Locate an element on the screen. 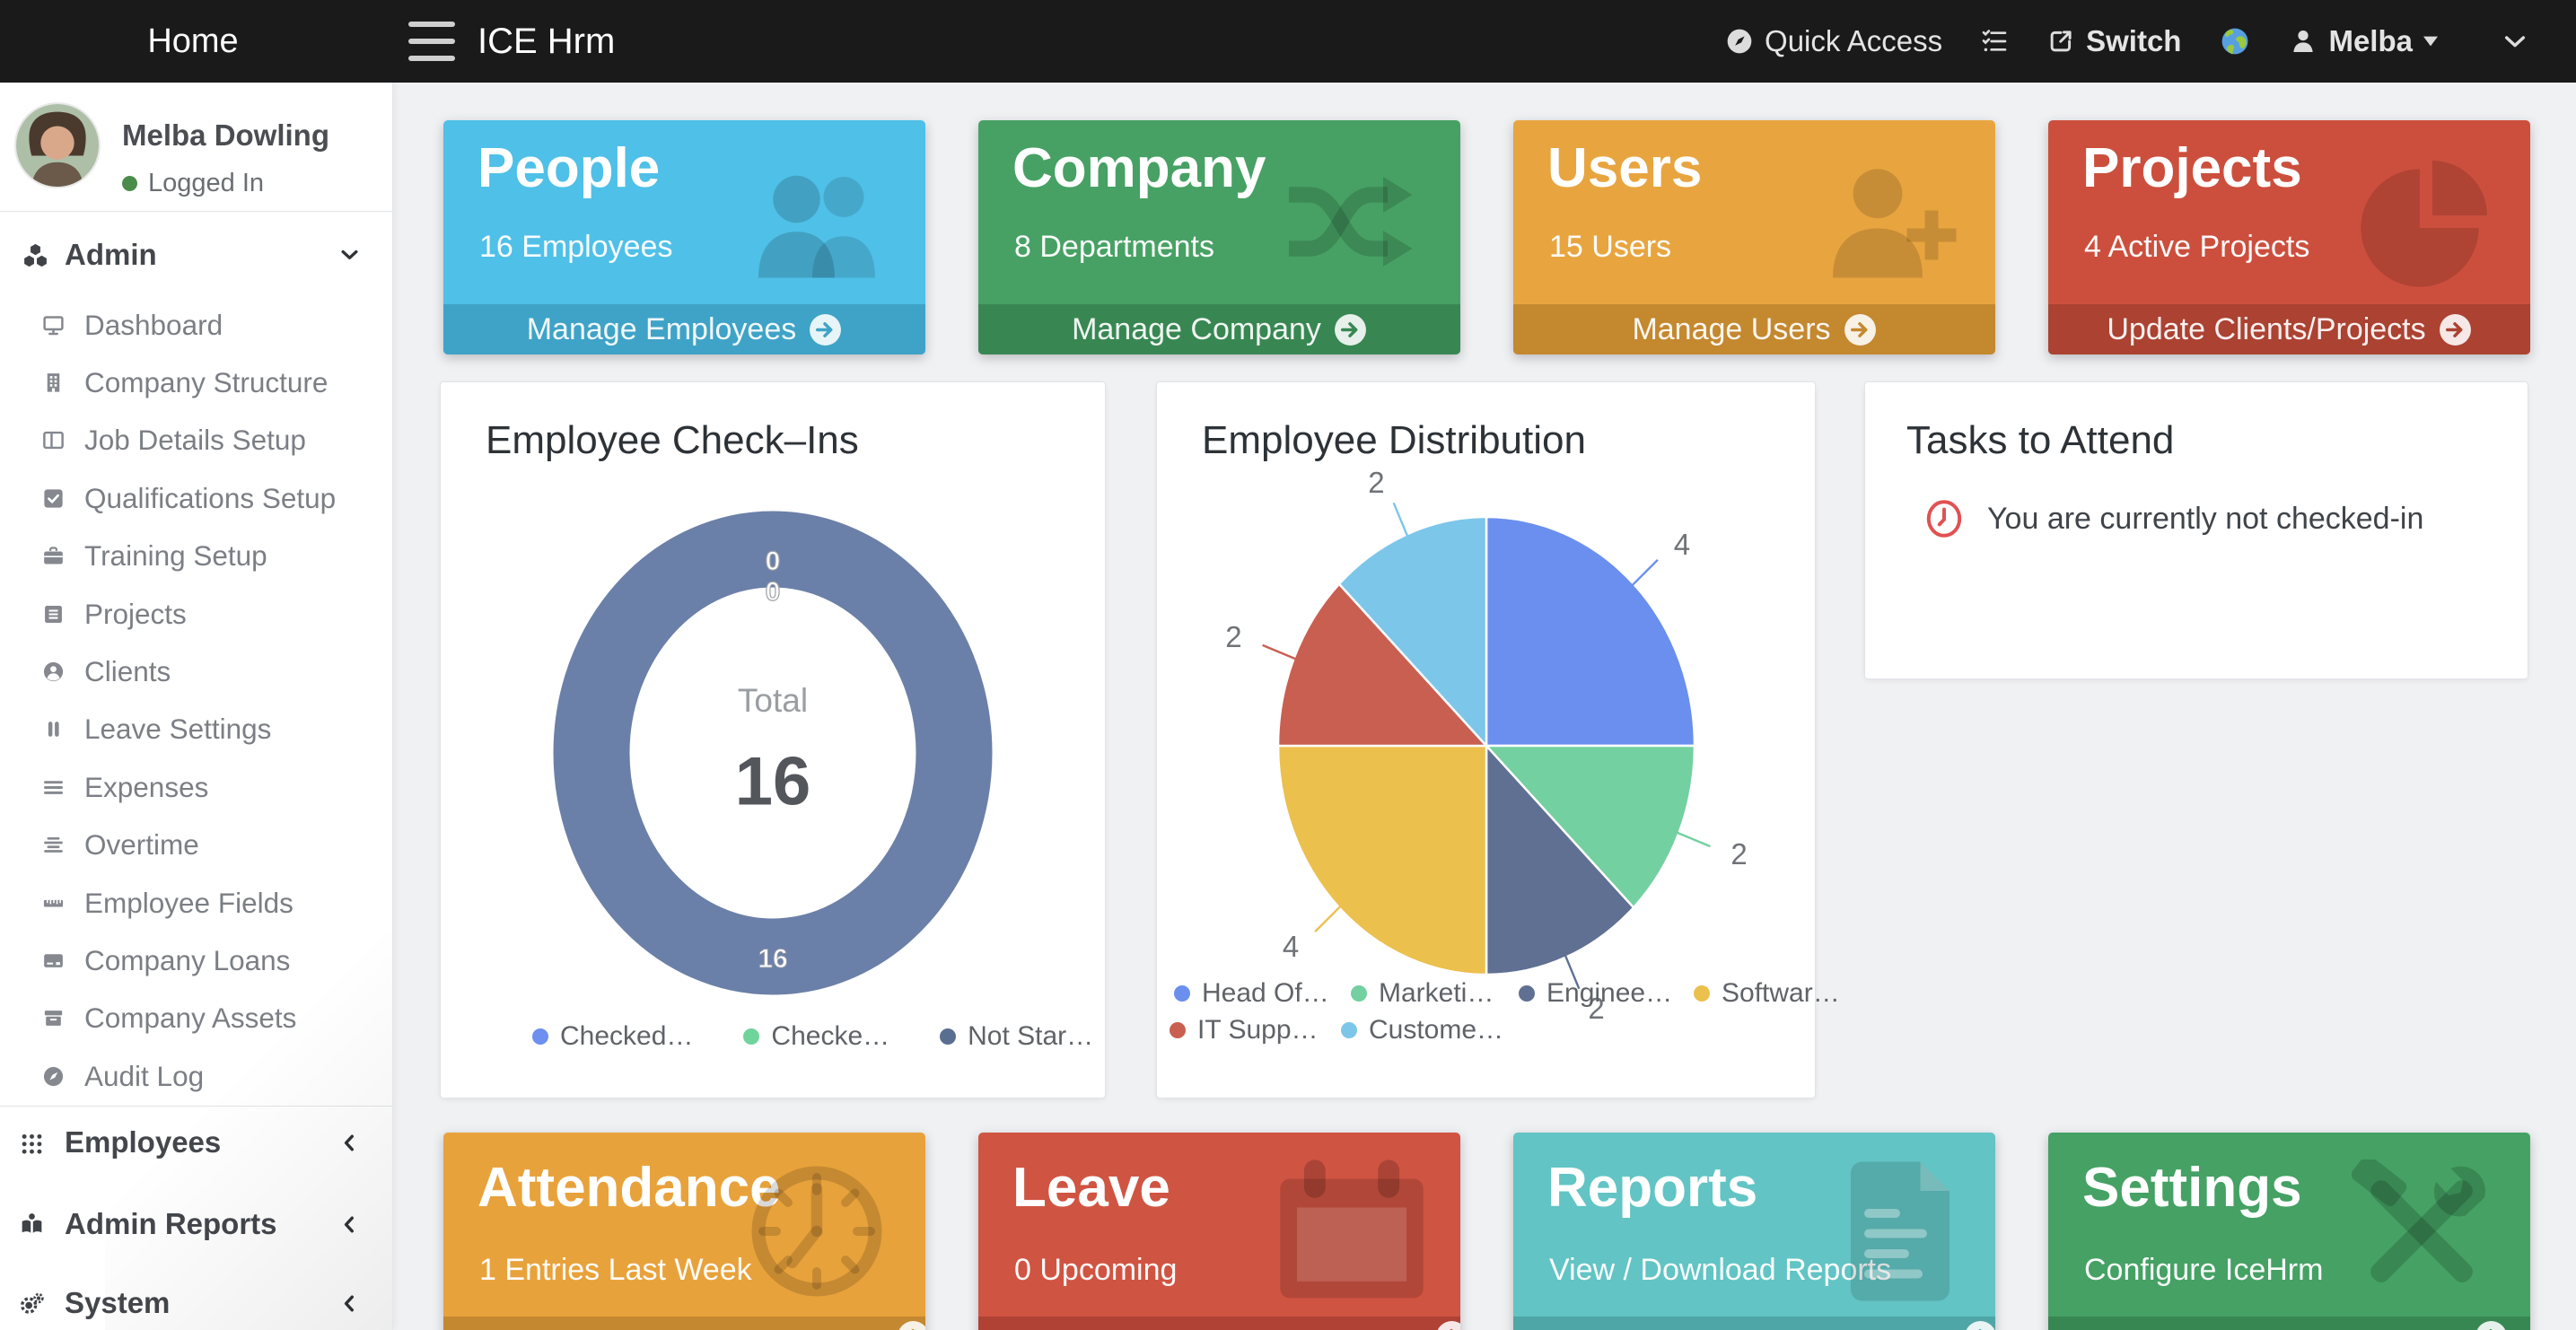  sidebar-item-expenses: Expenses is located at coordinates (196, 787).